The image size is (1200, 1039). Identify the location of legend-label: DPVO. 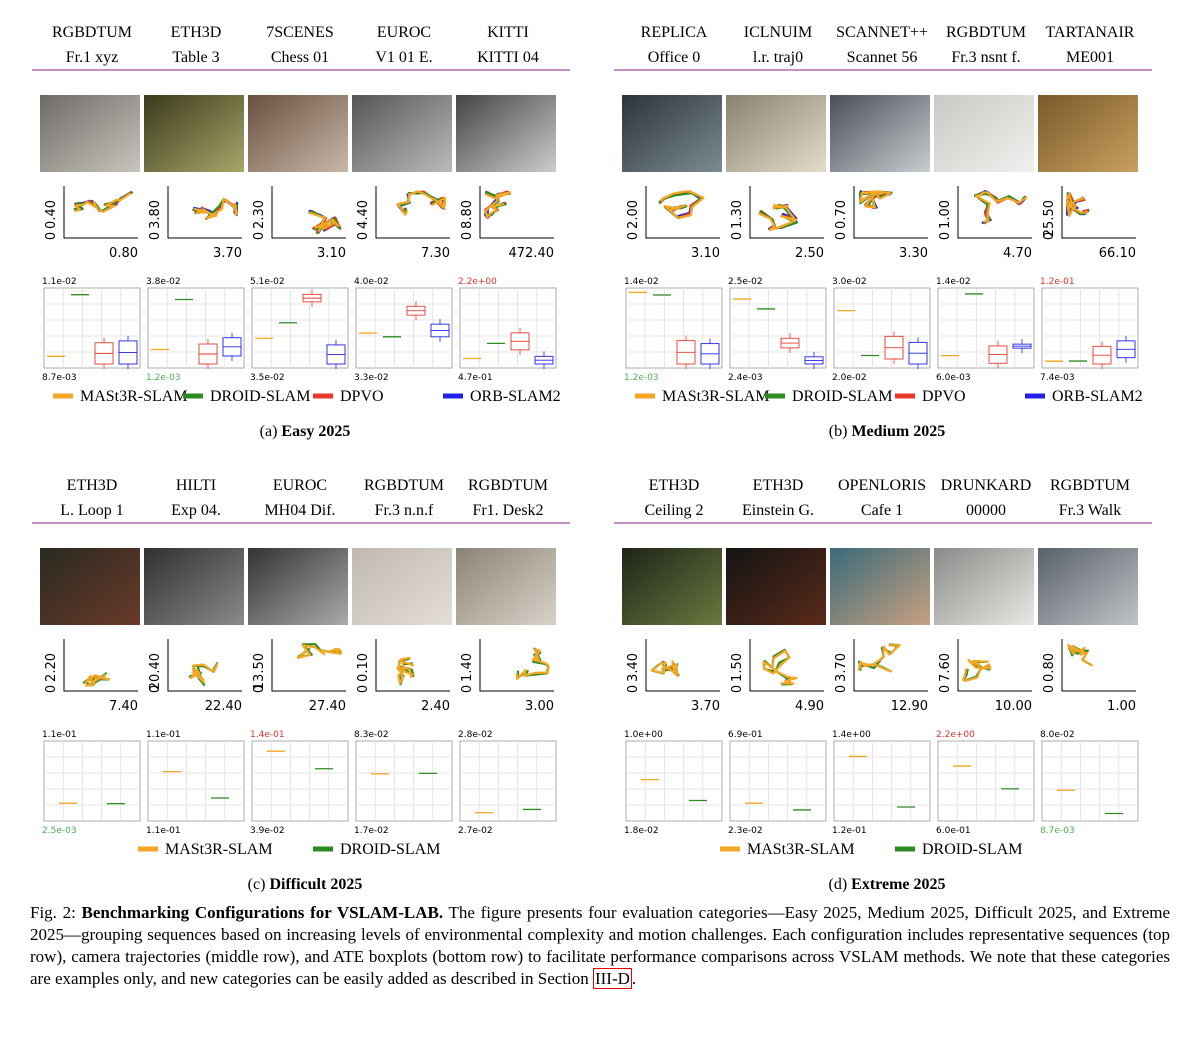
(944, 396).